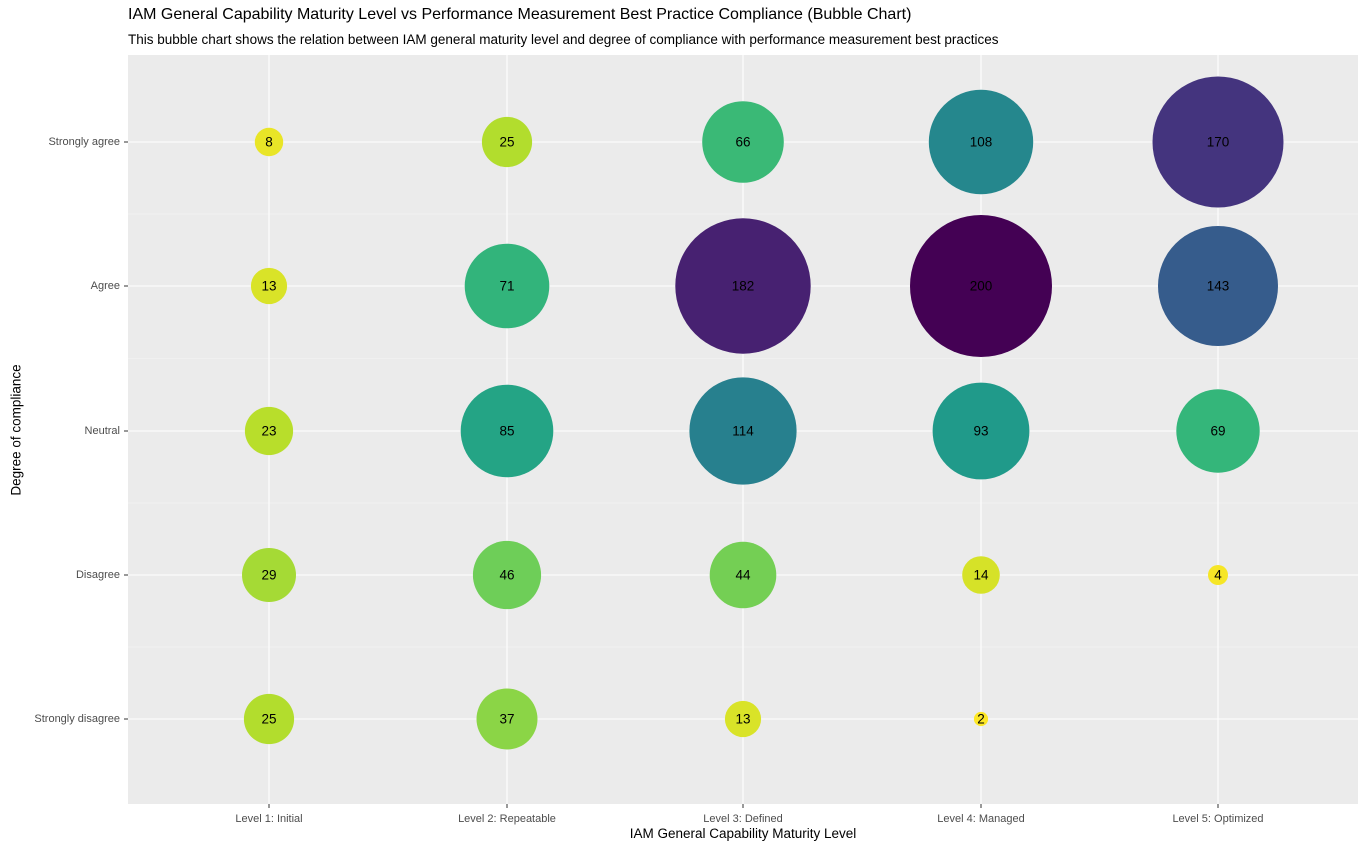 This screenshot has width=1368, height=850. I want to click on x-tick-label: Level 1: Initial, so click(268, 819).